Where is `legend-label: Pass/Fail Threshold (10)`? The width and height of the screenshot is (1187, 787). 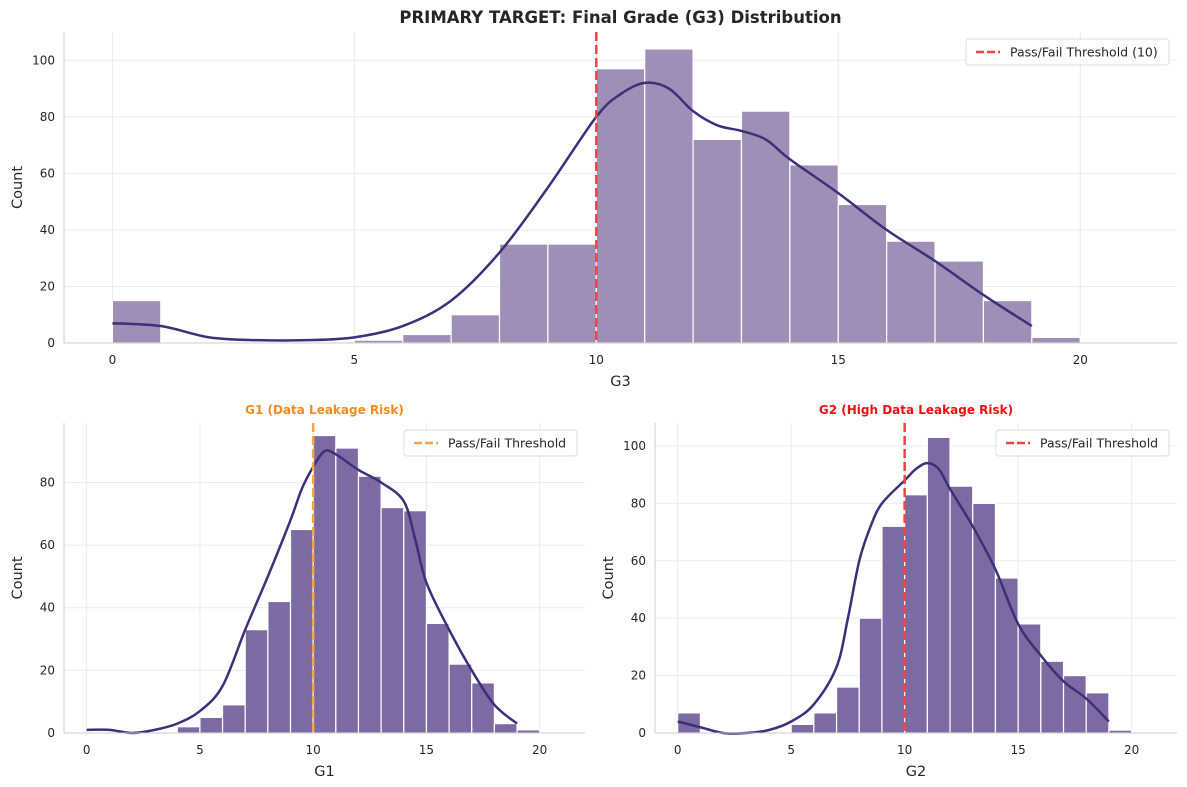 legend-label: Pass/Fail Threshold (10) is located at coordinates (1084, 52).